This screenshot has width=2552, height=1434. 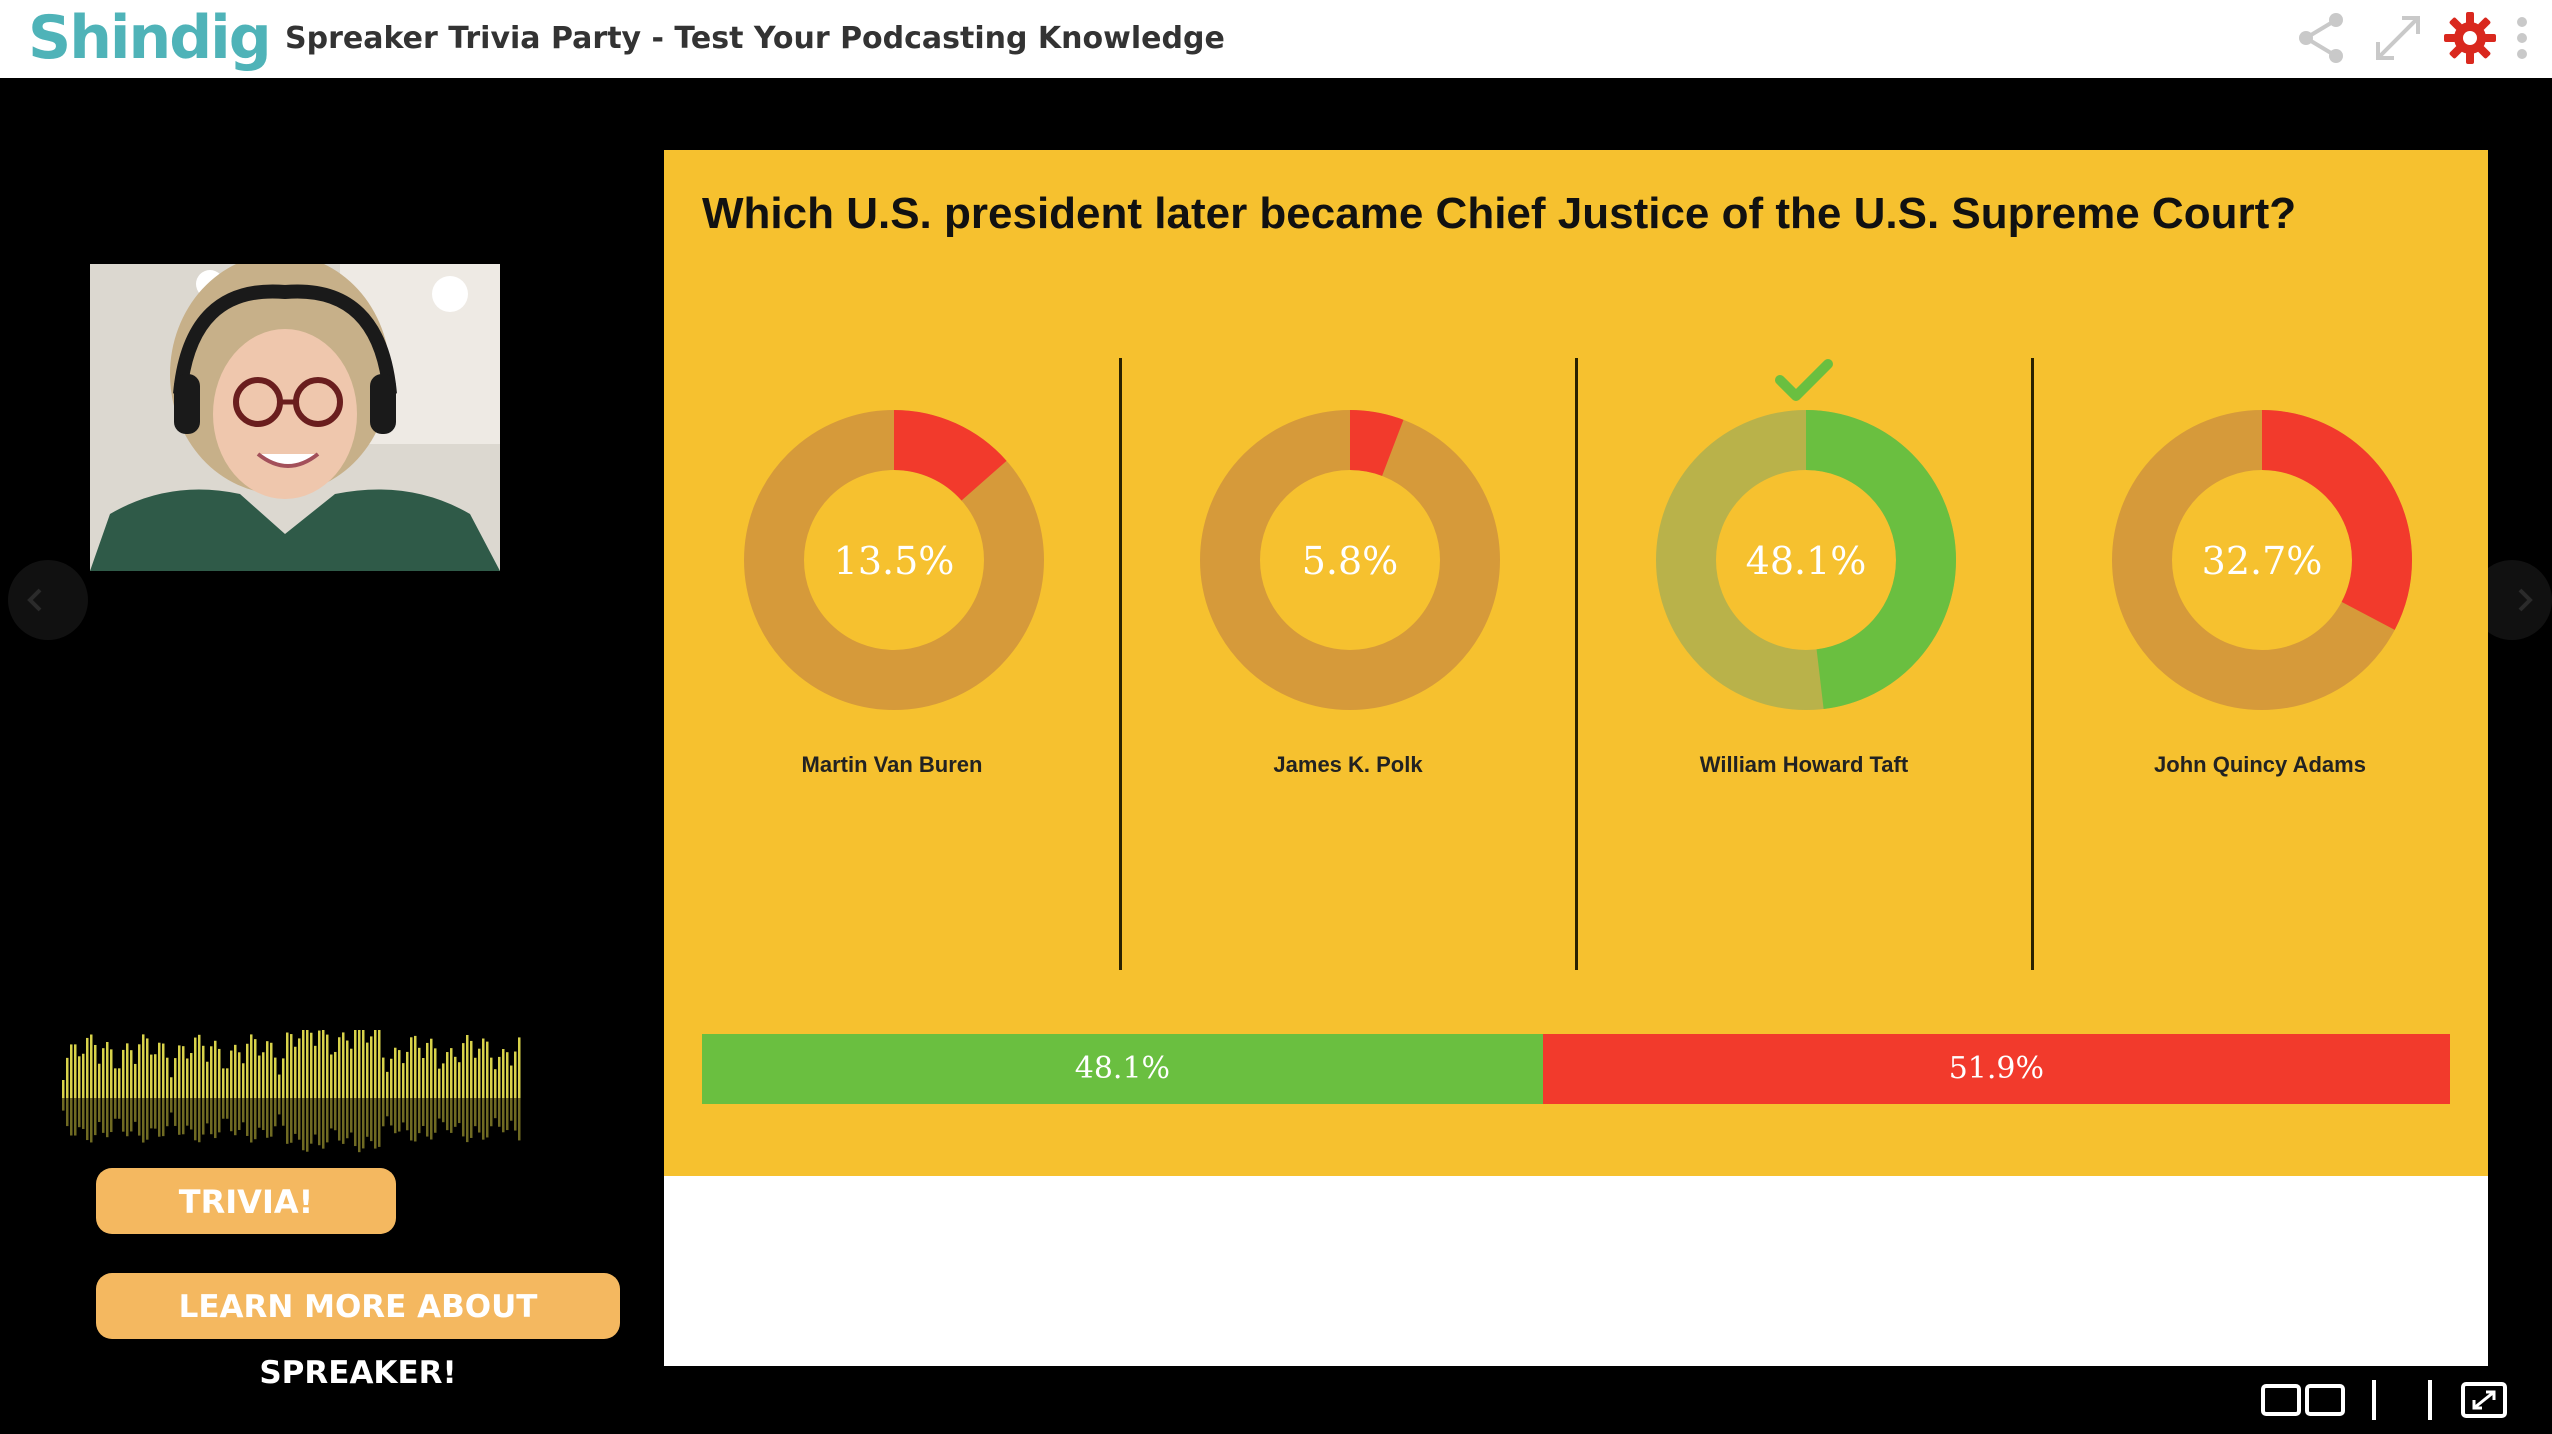 What do you see at coordinates (150, 38) in the screenshot?
I see `shindig-logo: Shindig` at bounding box center [150, 38].